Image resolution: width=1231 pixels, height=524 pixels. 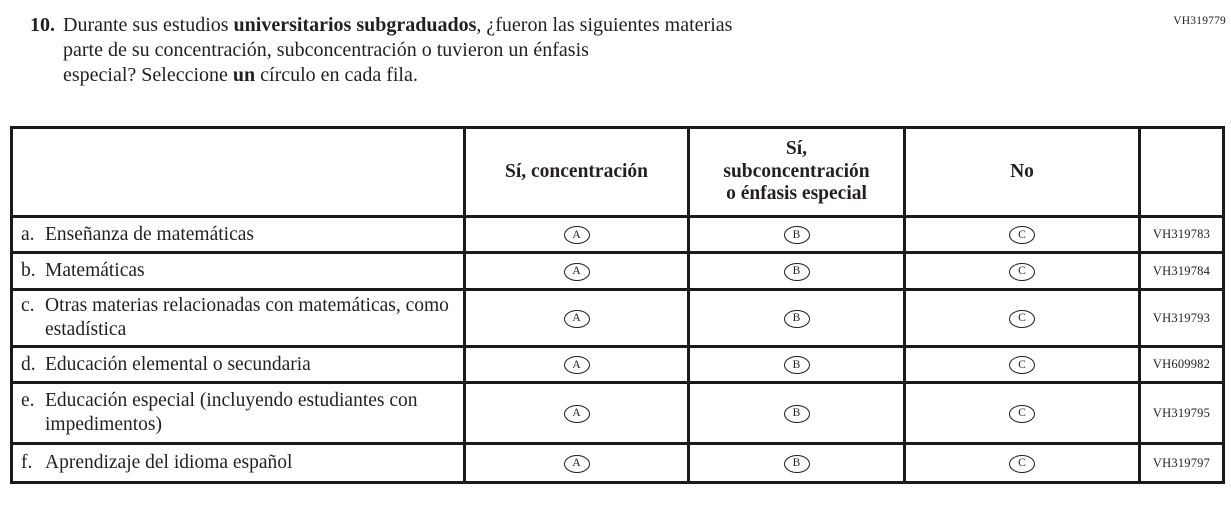 What do you see at coordinates (1022, 172) in the screenshot?
I see `header-no: No` at bounding box center [1022, 172].